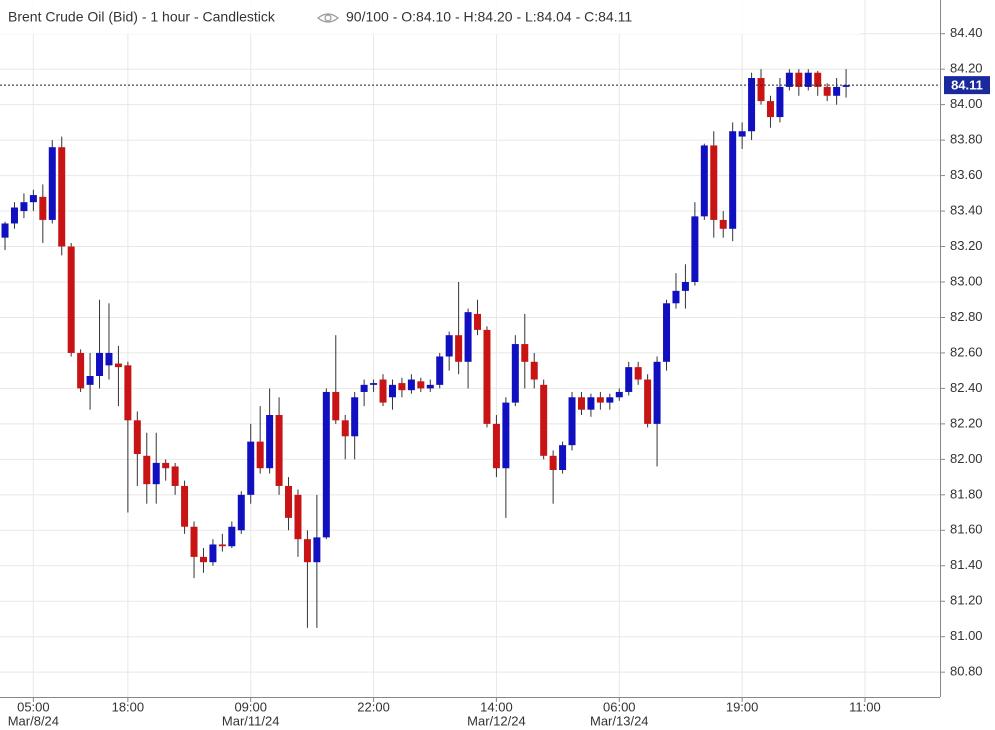 The image size is (995, 730). What do you see at coordinates (33, 706) in the screenshot?
I see `x-tick-label: 05:00` at bounding box center [33, 706].